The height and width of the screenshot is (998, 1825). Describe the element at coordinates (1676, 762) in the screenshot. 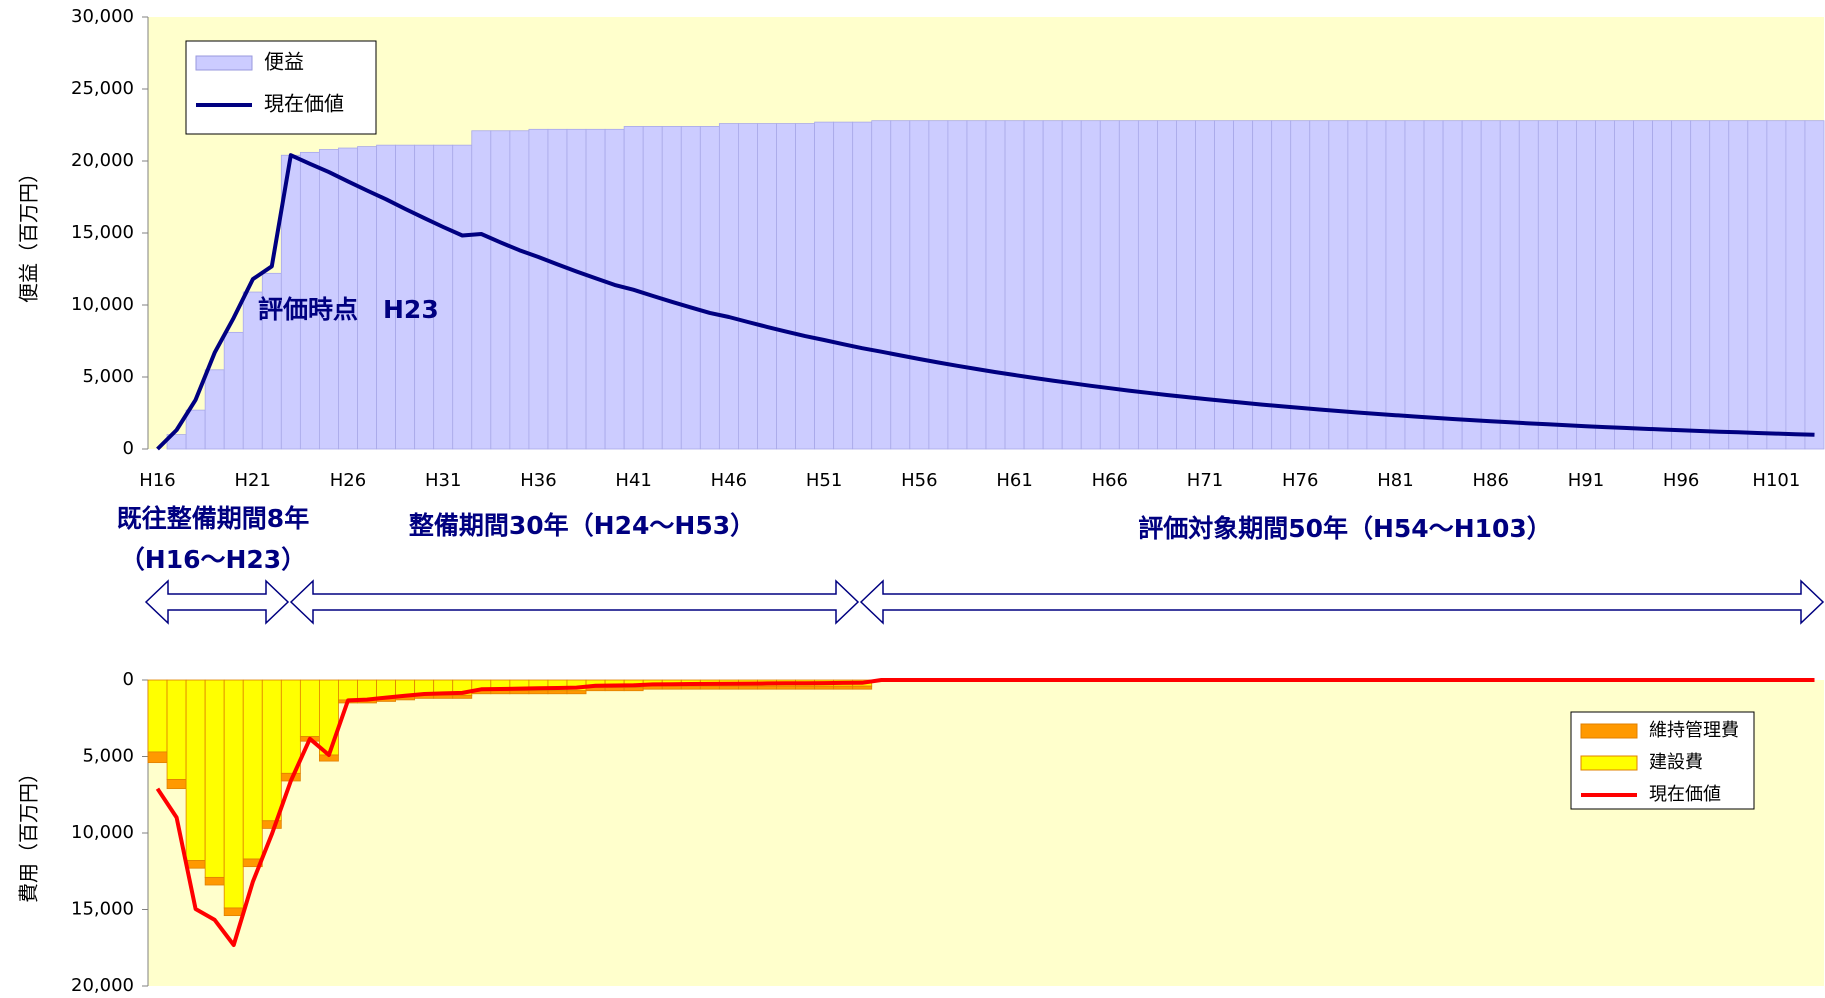

I see `legend-label: 建設費` at that location.